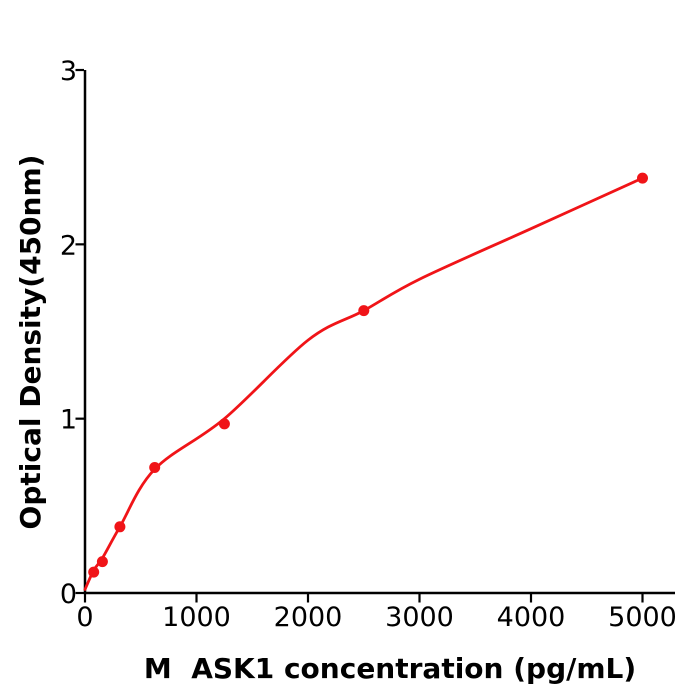  I want to click on x-tick-label: 1000, so click(196, 617).